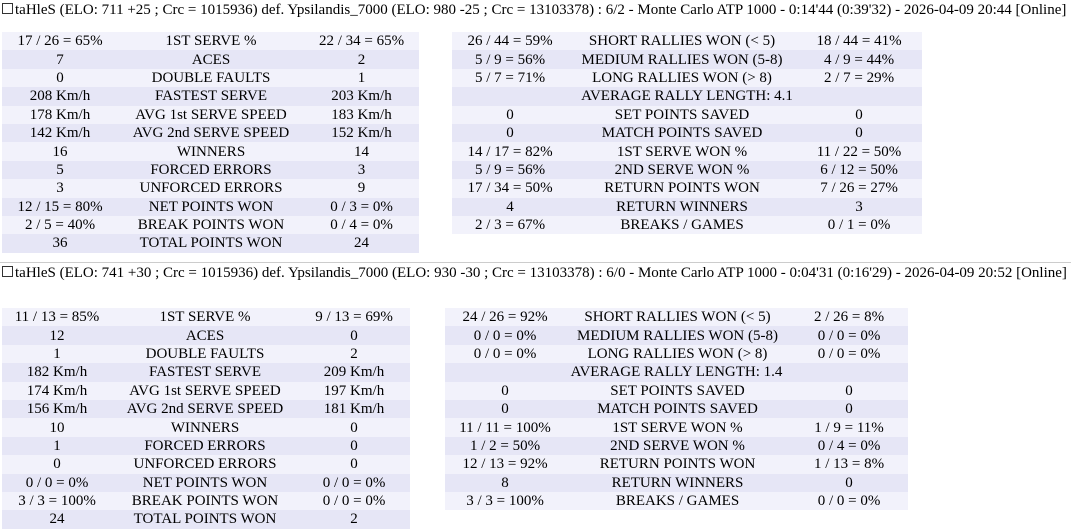  What do you see at coordinates (206, 390) in the screenshot?
I see `stat-row: 174 Km/h AVG 1st SERVE SPEED 197 Km/h` at bounding box center [206, 390].